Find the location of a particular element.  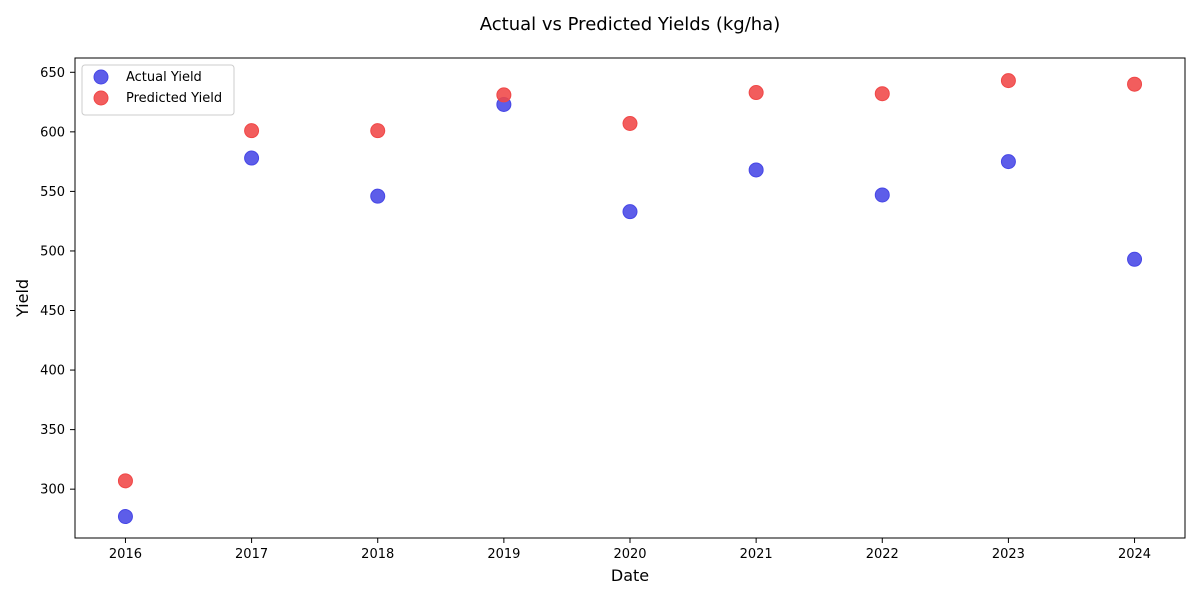

y-tick-label: 350 is located at coordinates (52, 430).